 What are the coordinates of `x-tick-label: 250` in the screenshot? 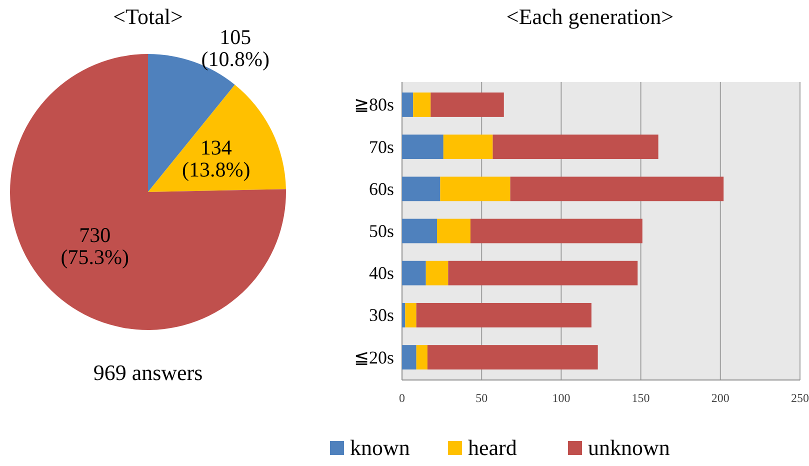 It's located at (800, 398).